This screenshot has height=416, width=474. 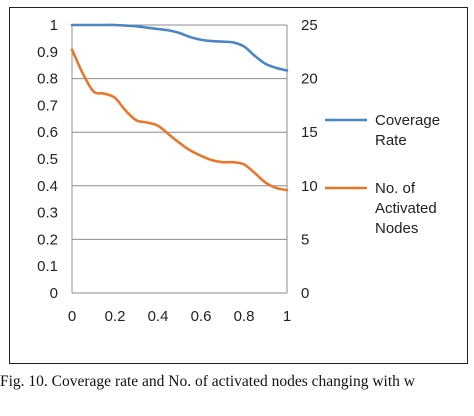 I want to click on x-tick-label-0: 0, so click(x=72, y=316).